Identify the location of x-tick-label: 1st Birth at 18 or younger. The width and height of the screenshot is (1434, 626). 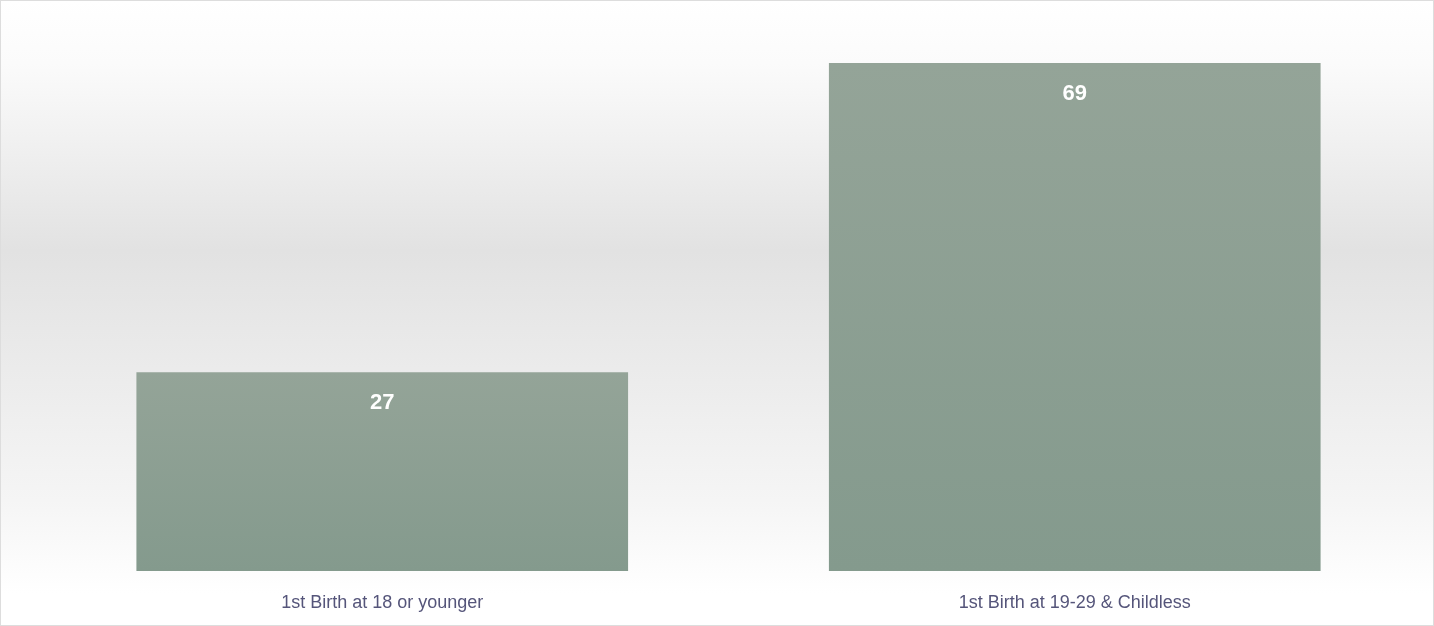
(382, 602).